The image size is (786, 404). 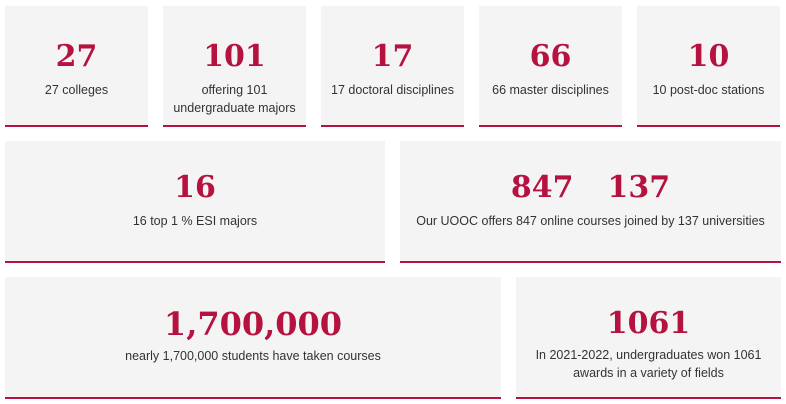 I want to click on stat-value-courses: 847, so click(x=542, y=187).